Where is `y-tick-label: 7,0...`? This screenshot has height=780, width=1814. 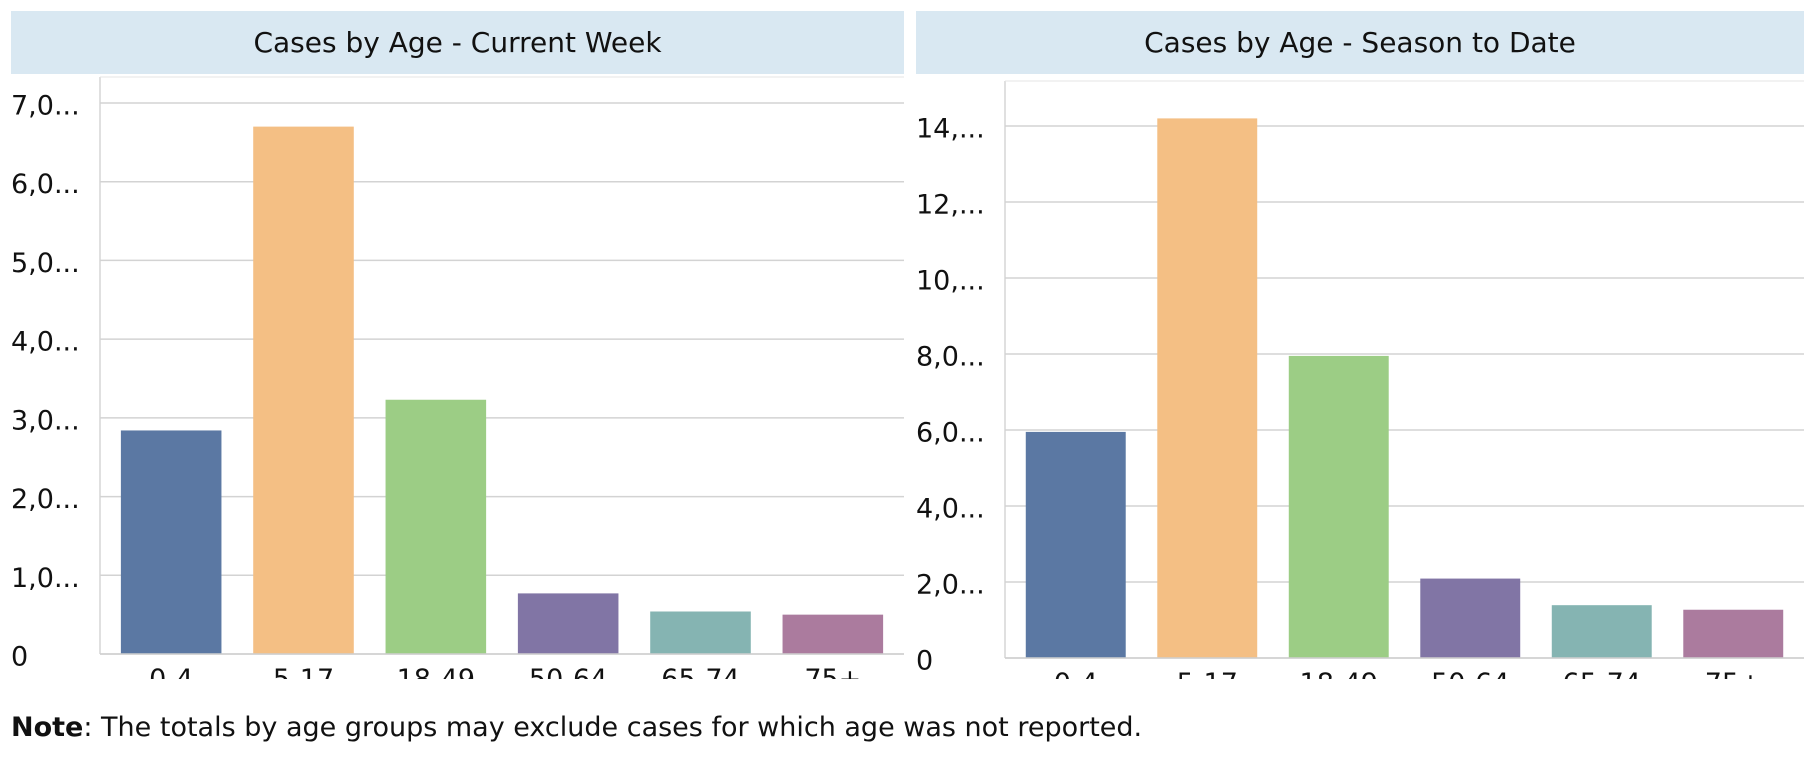
y-tick-label: 7,0... is located at coordinates (45, 106).